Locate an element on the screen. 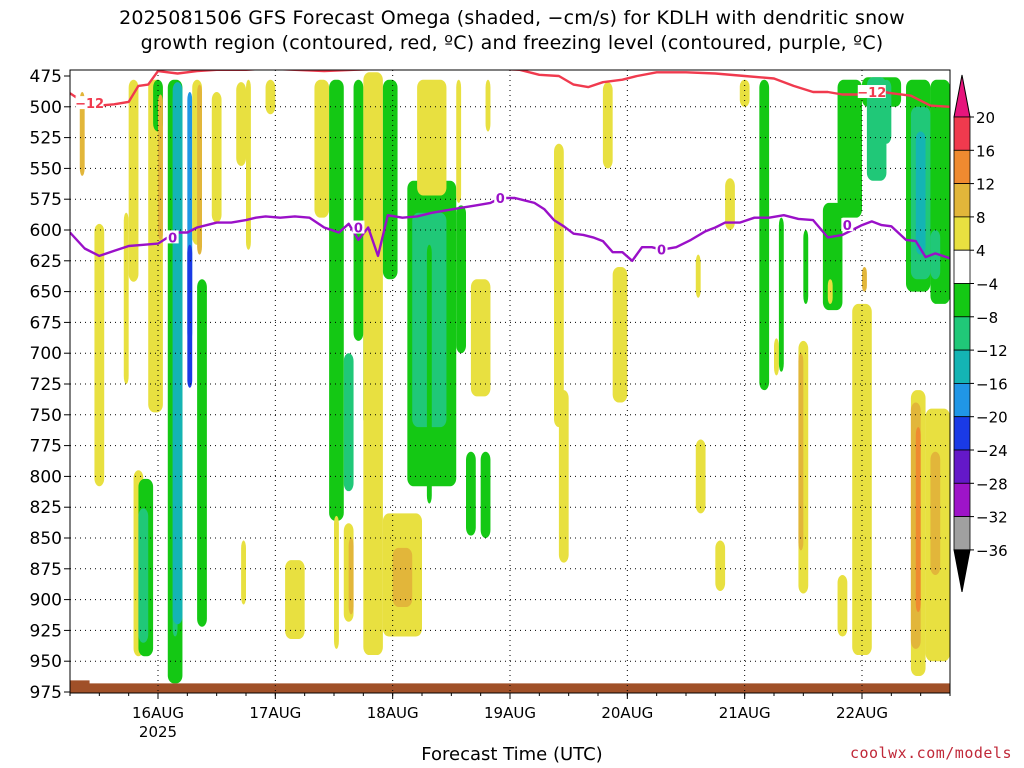  colorbar-label-11: −28 is located at coordinates (992, 484).